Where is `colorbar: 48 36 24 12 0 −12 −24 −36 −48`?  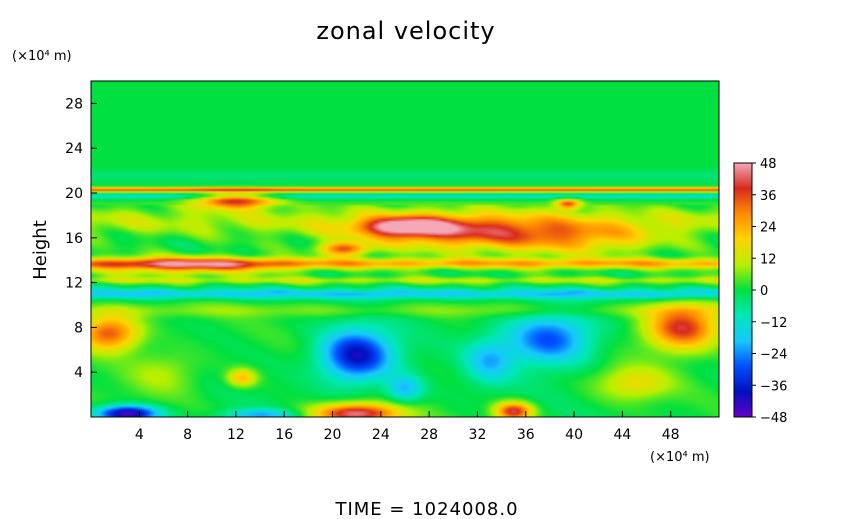
colorbar: 48 36 24 12 0 −12 −24 −36 −48 is located at coordinates (760, 291).